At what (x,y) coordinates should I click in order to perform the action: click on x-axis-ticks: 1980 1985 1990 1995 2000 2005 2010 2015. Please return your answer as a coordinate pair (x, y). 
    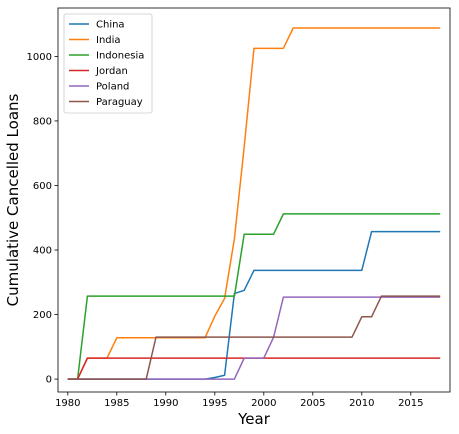
    Looking at the image, I should click on (239, 400).